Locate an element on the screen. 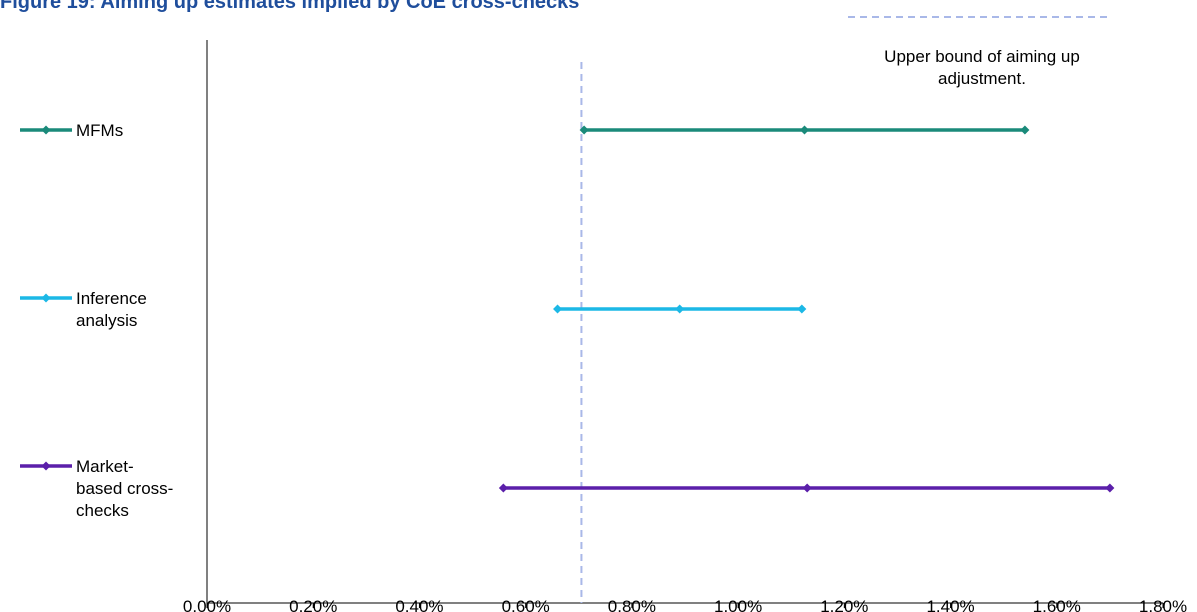 This screenshot has height=612, width=1197. x-tick-label: 1.60% is located at coordinates (1057, 604).